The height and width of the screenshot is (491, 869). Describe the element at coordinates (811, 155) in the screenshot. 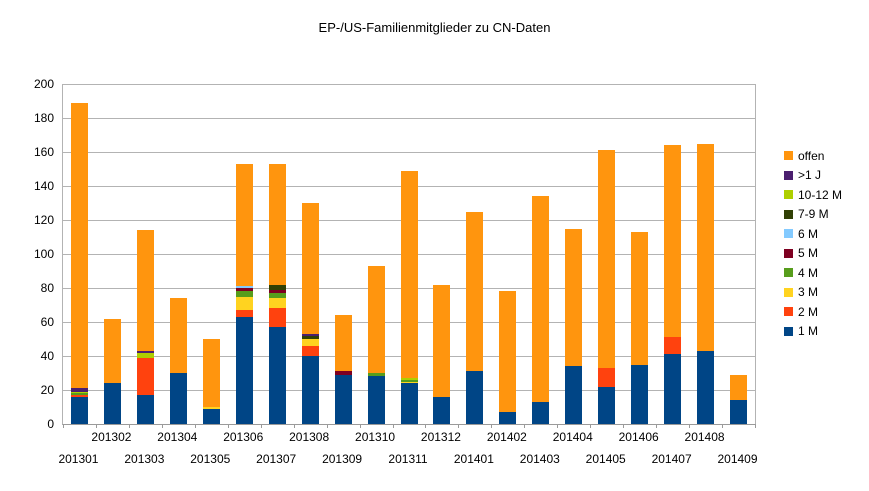

I see `legend-label: offen` at that location.